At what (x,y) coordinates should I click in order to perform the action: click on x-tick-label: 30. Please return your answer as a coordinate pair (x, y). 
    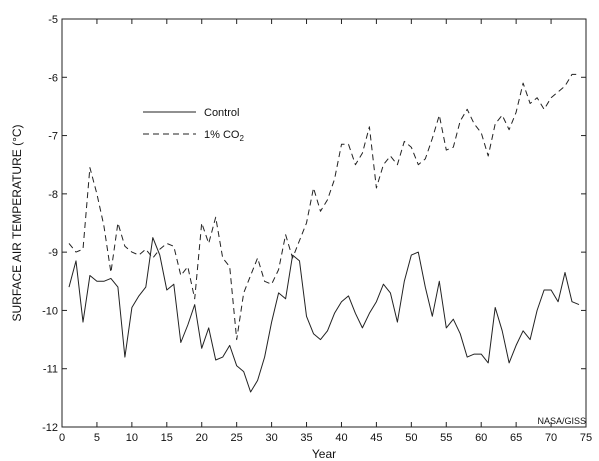
    Looking at the image, I should click on (271, 438).